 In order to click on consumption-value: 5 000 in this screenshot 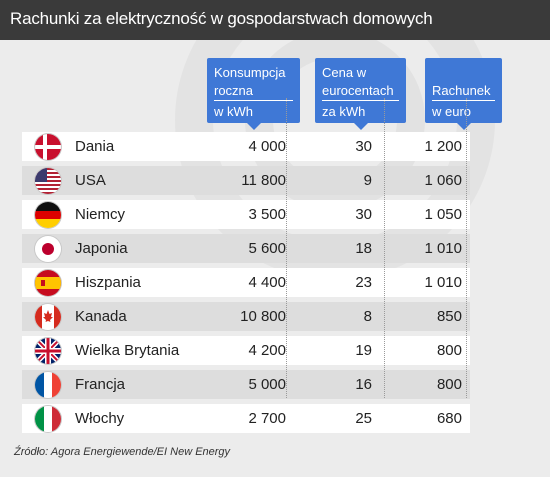, I will do `click(267, 384)`.